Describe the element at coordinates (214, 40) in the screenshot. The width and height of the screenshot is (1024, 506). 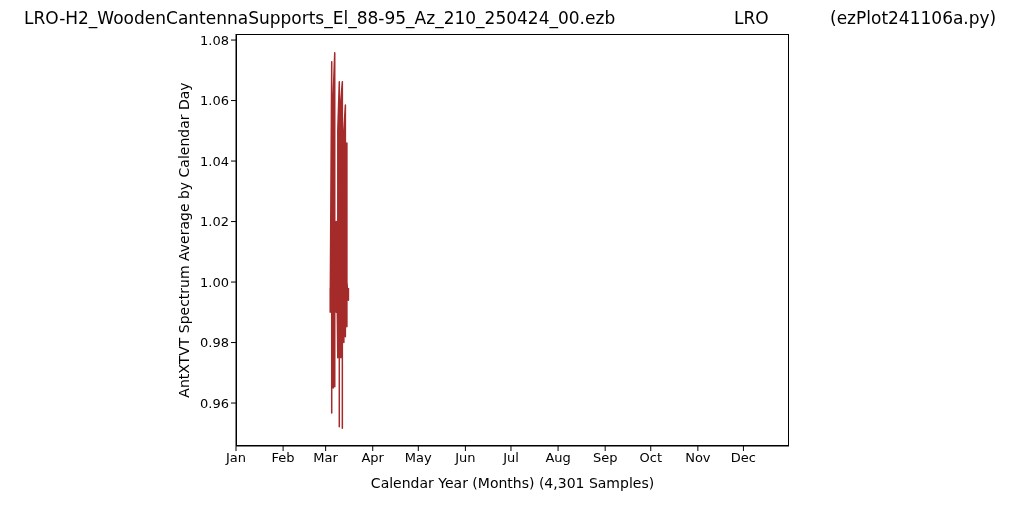
I see `y-tick-label: 1.08` at that location.